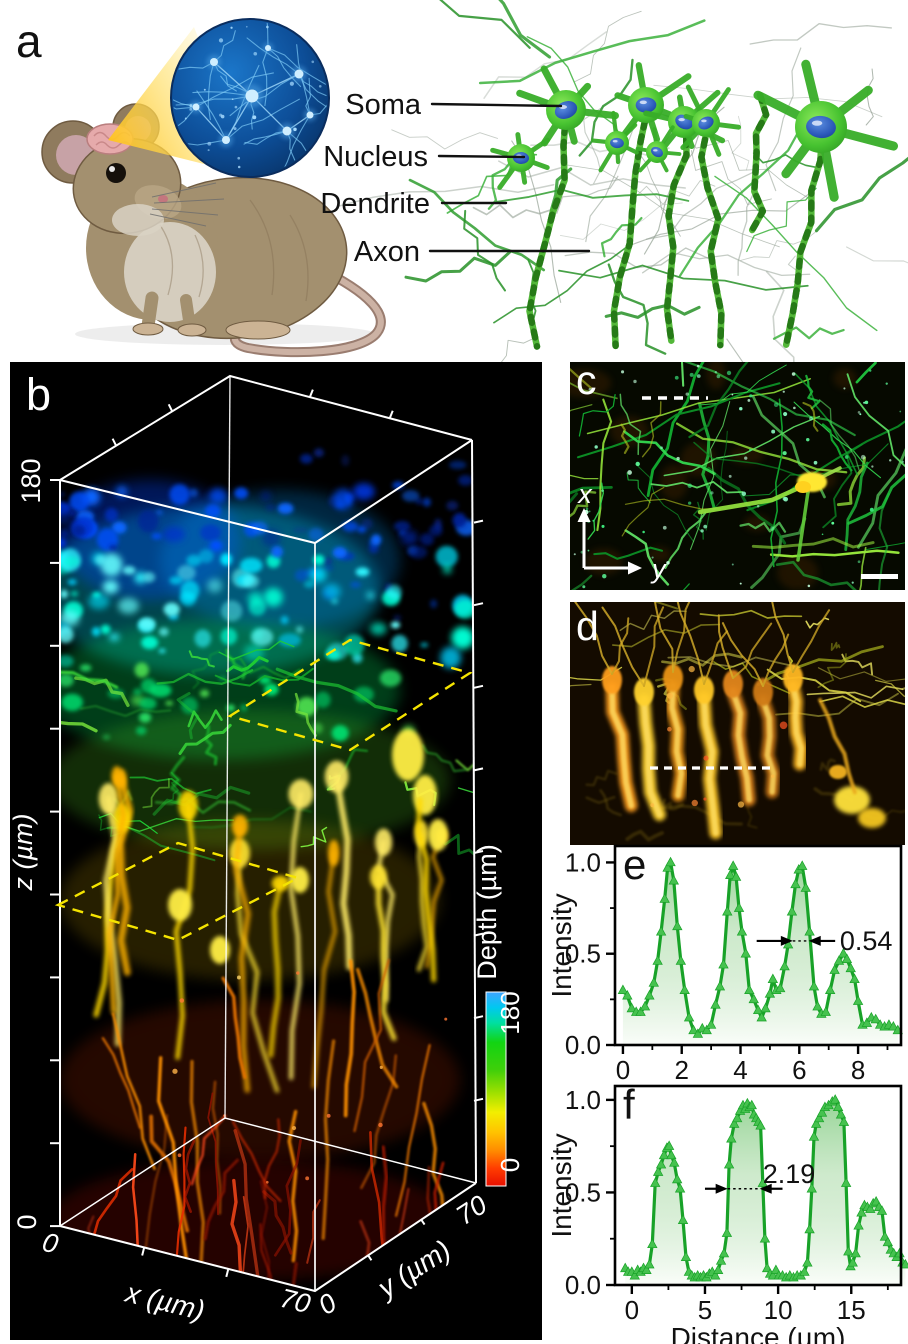 The height and width of the screenshot is (1344, 908). I want to click on mouse-hind-foot, so click(258, 330).